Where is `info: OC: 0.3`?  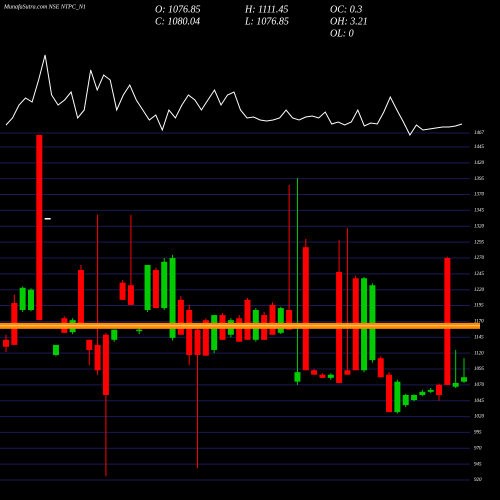
info: OC: 0.3 is located at coordinates (346, 9).